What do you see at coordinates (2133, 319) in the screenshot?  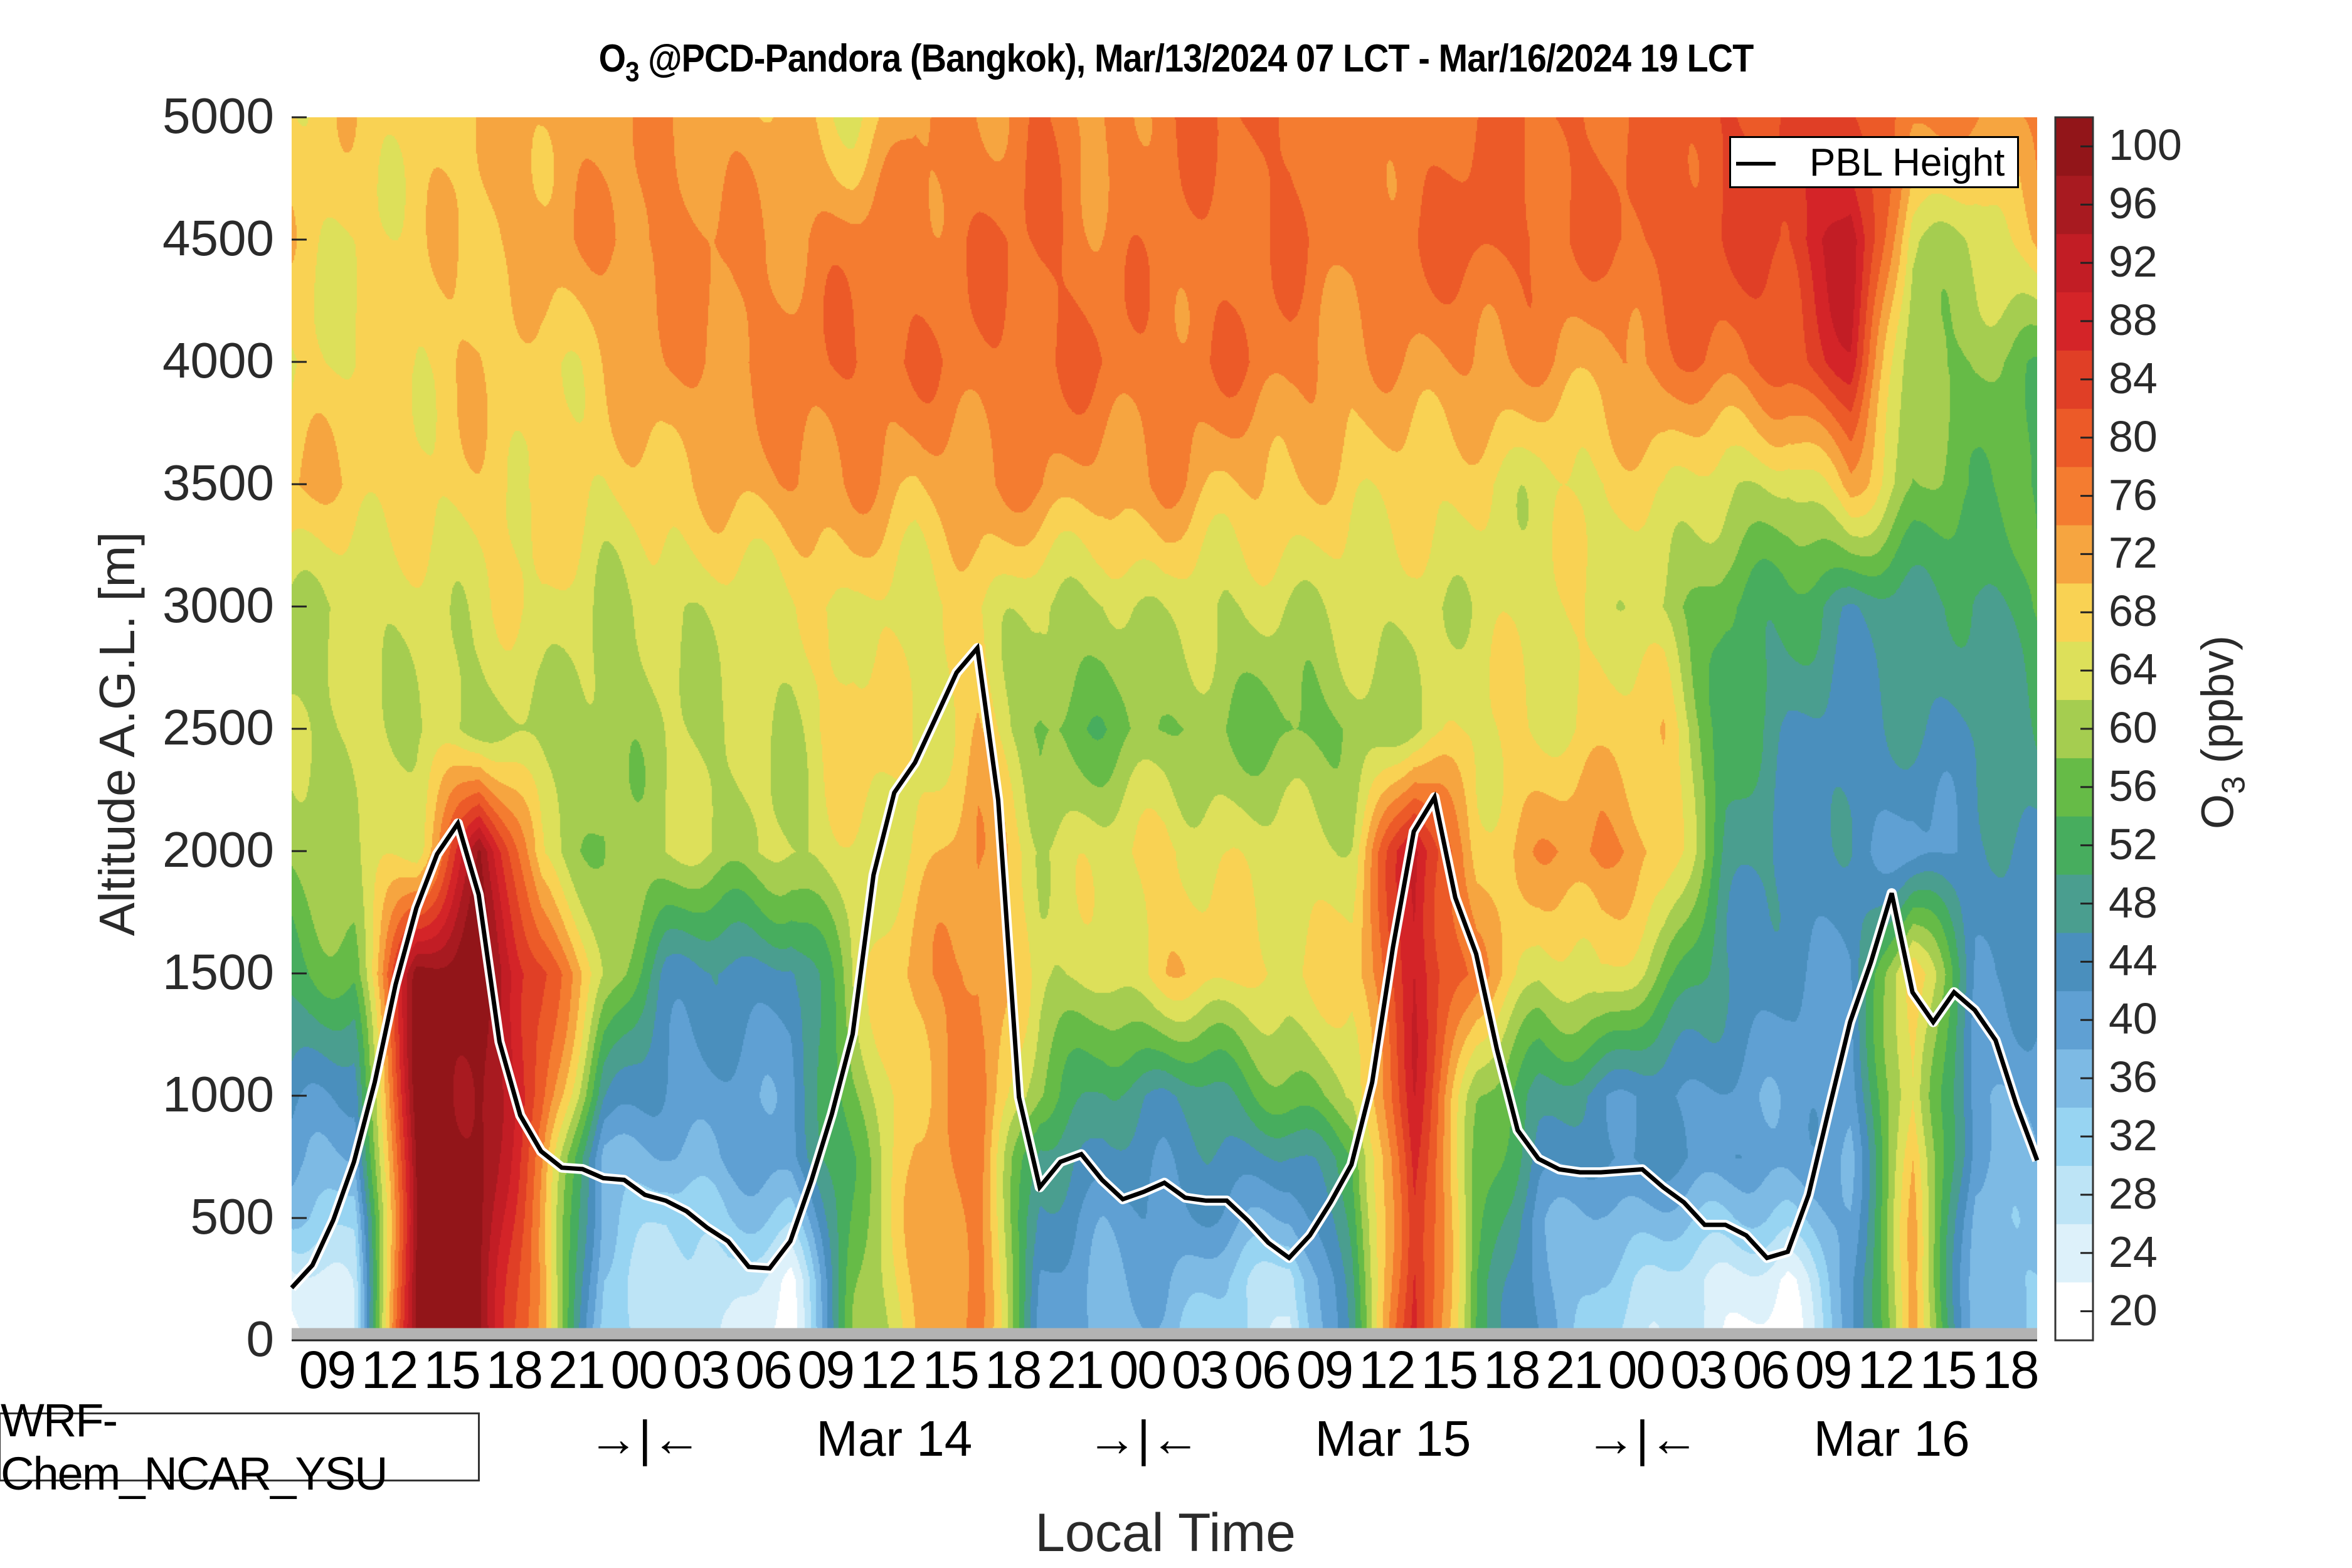 I see `colorbar-tick-label: 88` at bounding box center [2133, 319].